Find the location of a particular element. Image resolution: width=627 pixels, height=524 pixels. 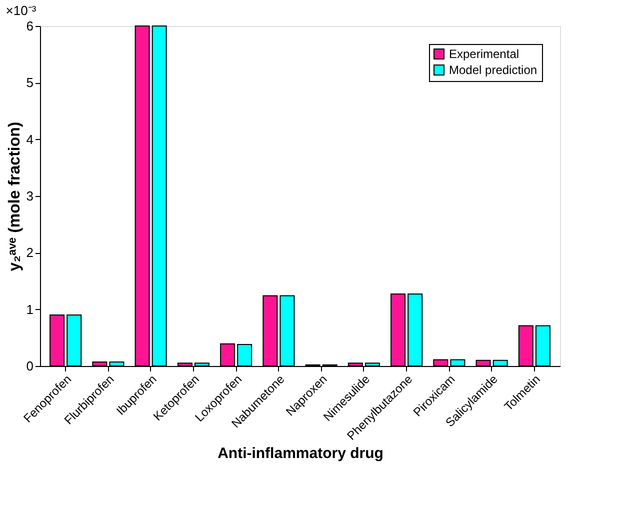

y-tick-label: 4 is located at coordinates (30, 139).